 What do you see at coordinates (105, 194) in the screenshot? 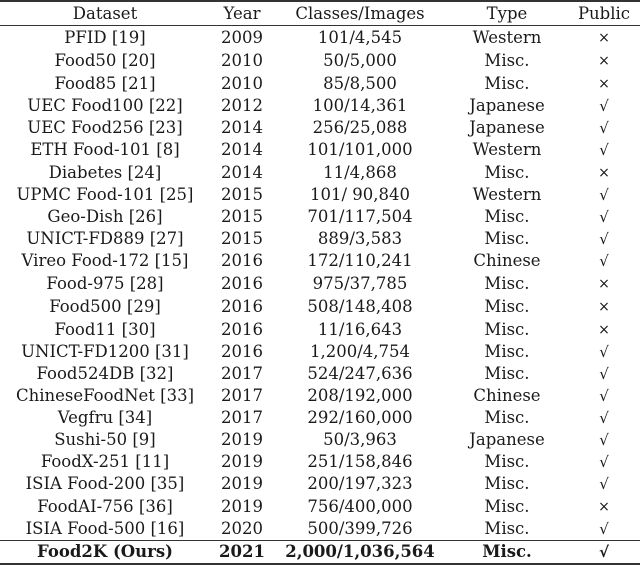
I see `cell-dataset: UPMC Food-101 [25]` at bounding box center [105, 194].